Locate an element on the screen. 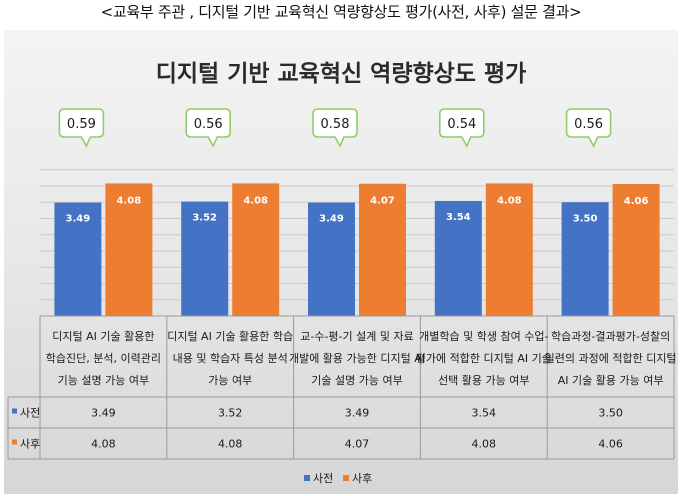 The height and width of the screenshot is (496, 682). data-label-pre: 3.54 is located at coordinates (458, 217).